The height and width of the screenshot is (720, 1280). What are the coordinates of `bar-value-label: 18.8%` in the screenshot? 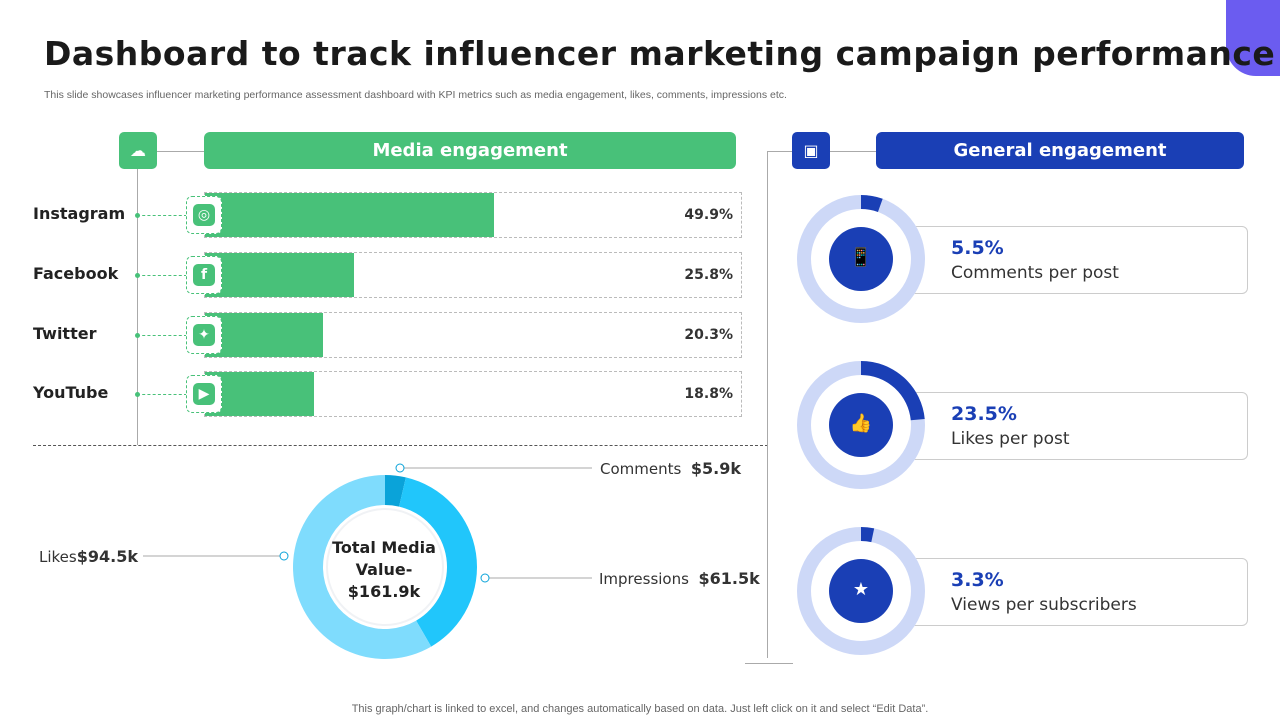 It's located at (708, 394).